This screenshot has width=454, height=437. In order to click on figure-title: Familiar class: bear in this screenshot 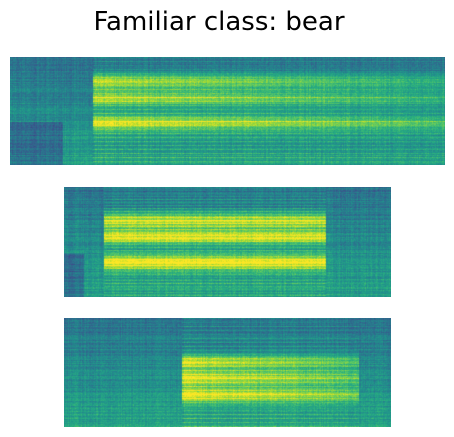, I will do `click(219, 22)`.